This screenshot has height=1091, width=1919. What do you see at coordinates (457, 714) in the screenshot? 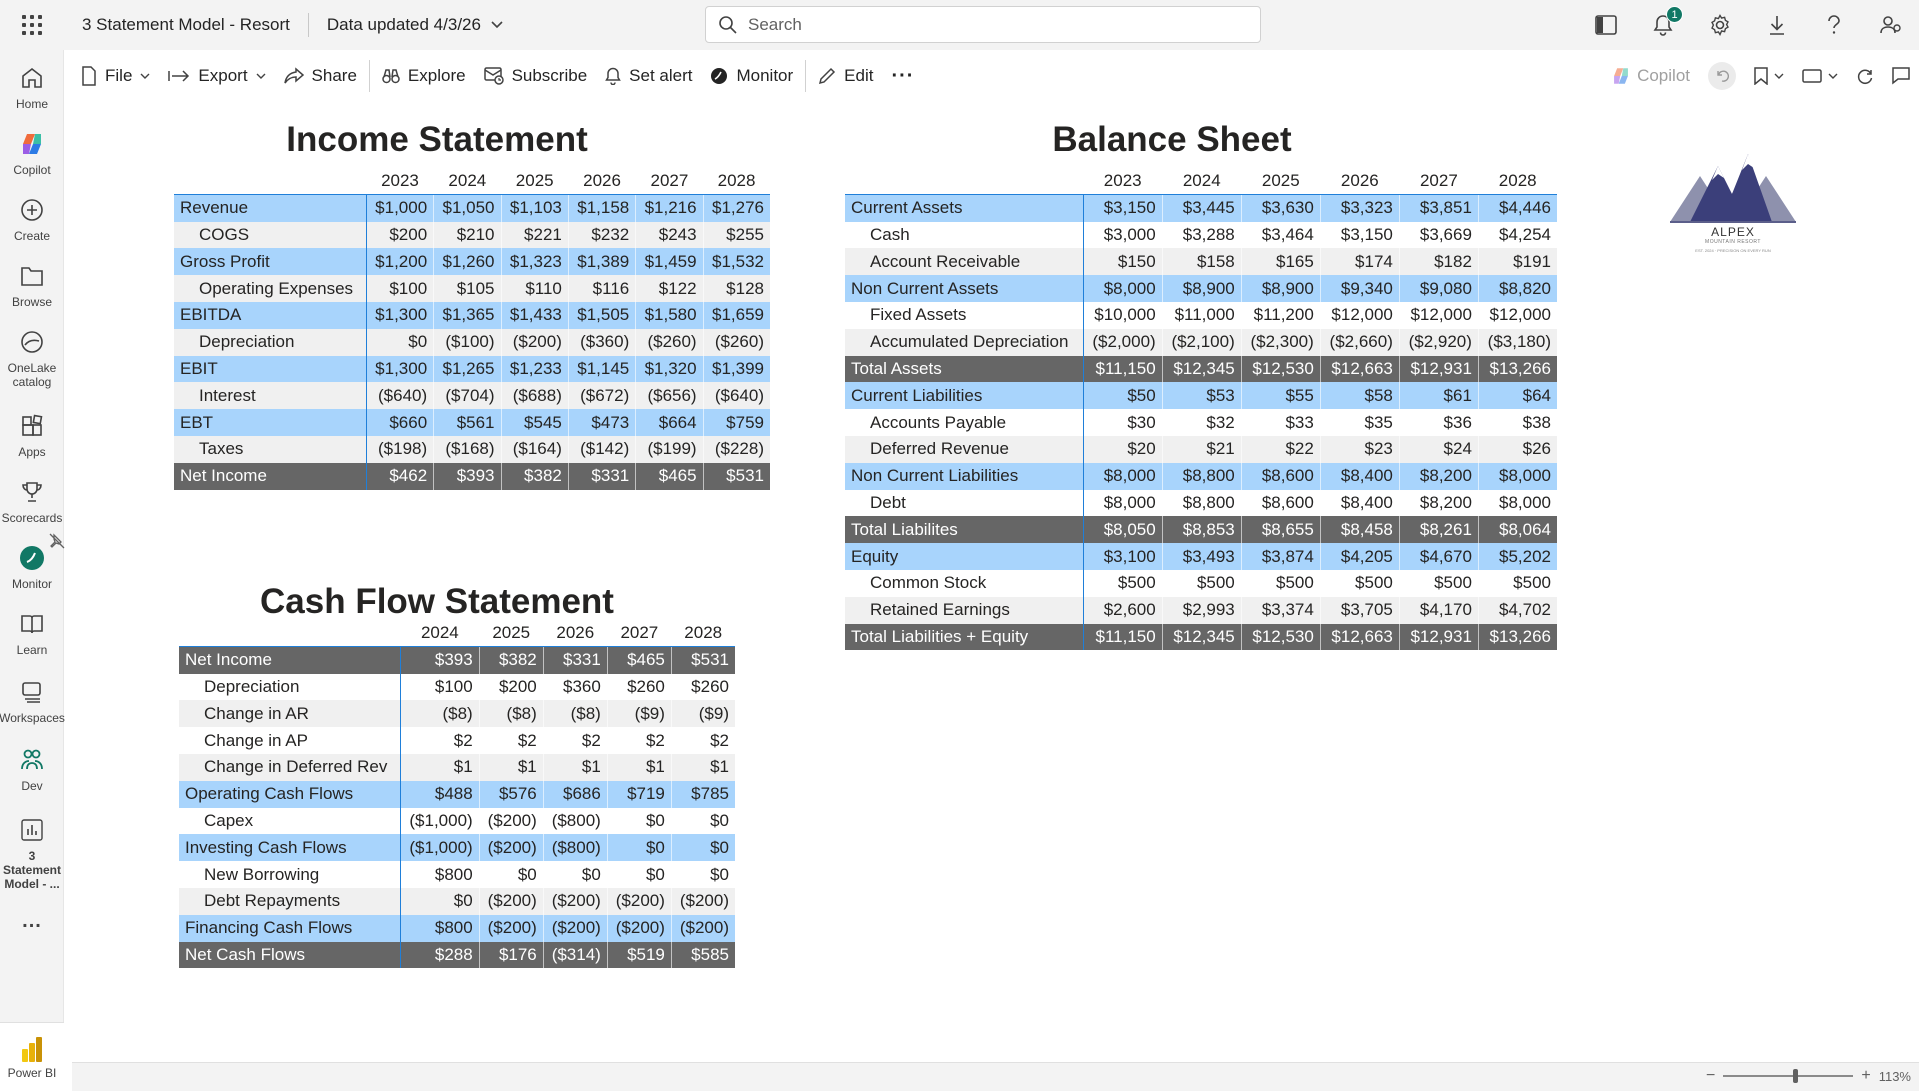
I see `table-row: Change in AR ($8) ($8) ($8) ($9) ($9)` at bounding box center [457, 714].